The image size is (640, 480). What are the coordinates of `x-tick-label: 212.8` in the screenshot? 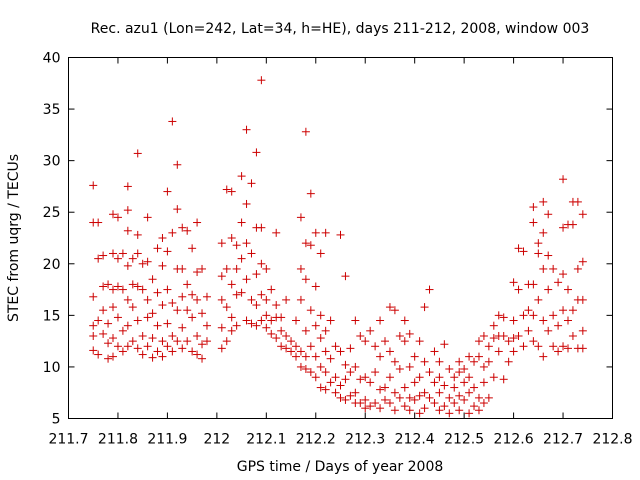 It's located at (612, 440).